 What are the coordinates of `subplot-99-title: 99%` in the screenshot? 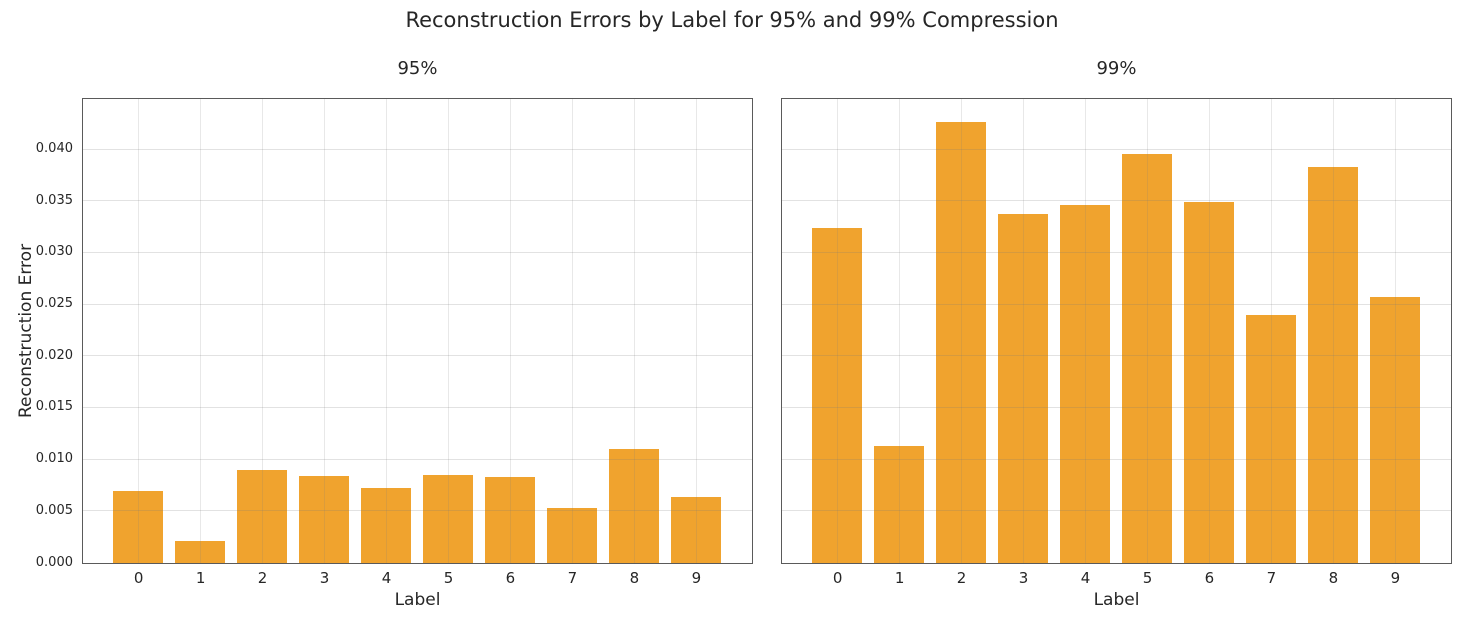 It's located at (1116, 68).